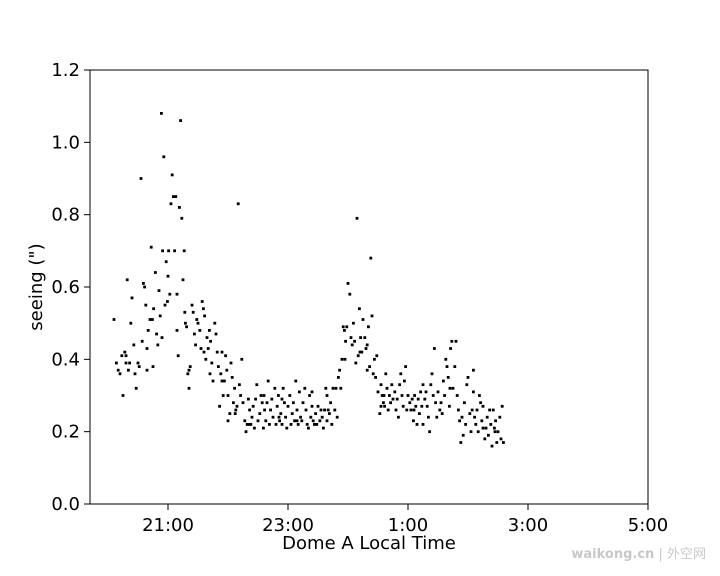 This screenshot has width=720, height=576. I want to click on y-tick-label: 0.0, so click(65, 504).